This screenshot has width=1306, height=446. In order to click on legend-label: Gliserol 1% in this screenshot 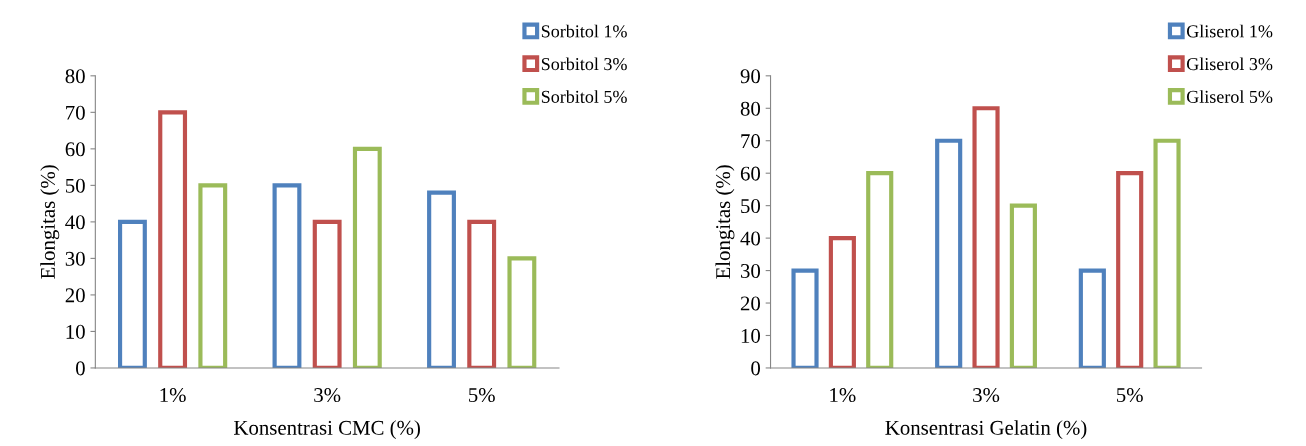, I will do `click(1229, 31)`.